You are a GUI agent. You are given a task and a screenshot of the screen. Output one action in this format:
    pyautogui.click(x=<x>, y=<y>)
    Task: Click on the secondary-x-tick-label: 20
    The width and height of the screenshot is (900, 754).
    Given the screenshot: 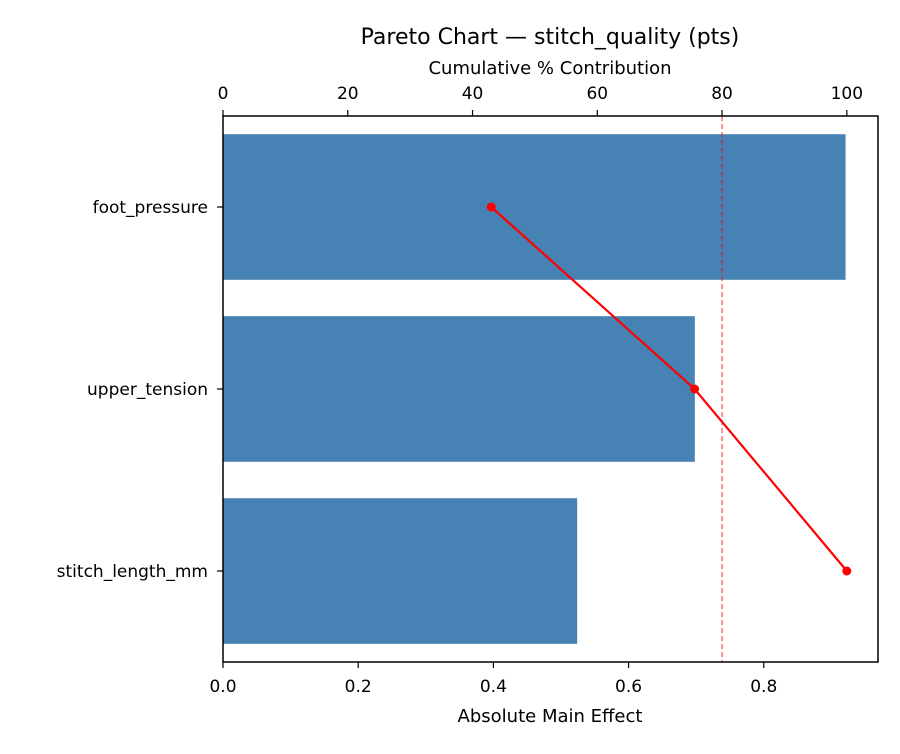 What is the action you would take?
    pyautogui.click(x=348, y=94)
    